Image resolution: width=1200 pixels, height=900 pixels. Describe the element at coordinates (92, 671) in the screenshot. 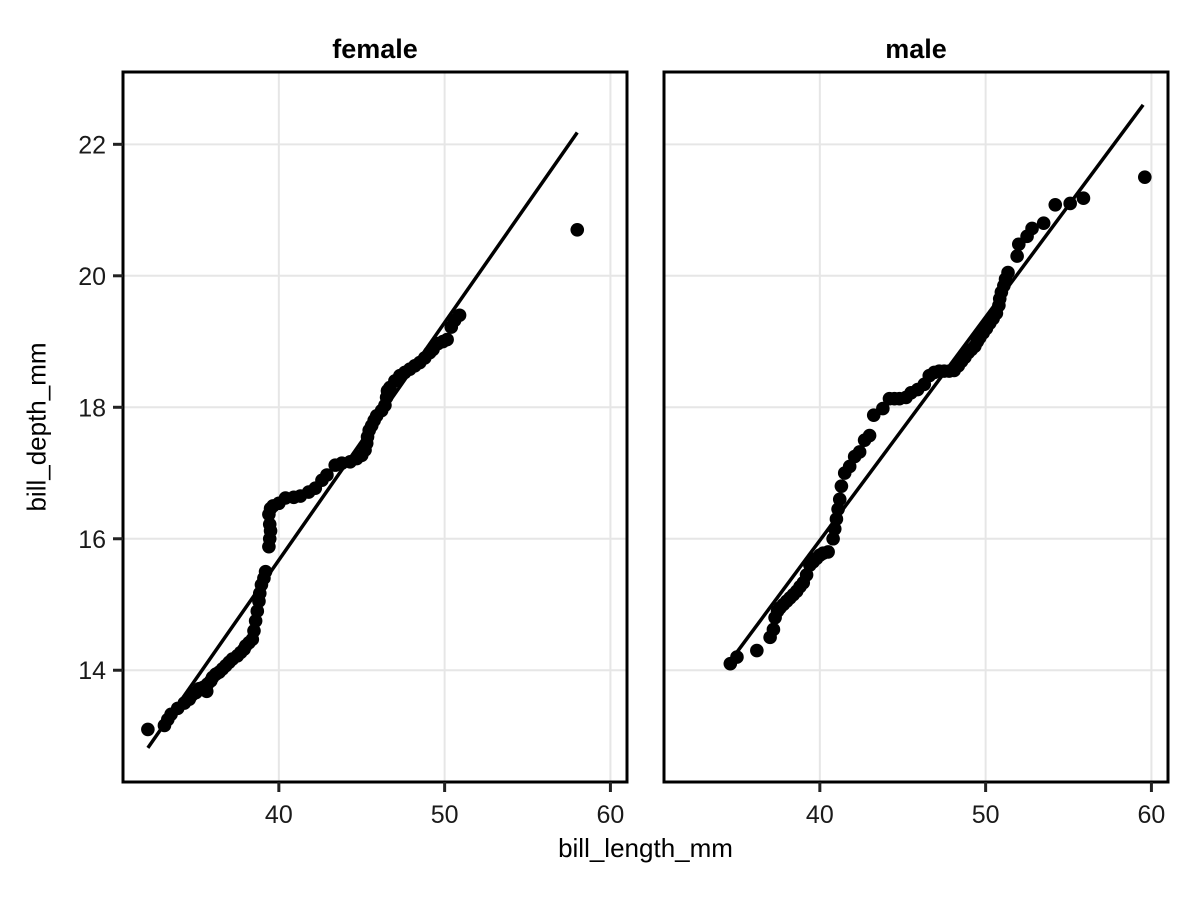

I see `y-tick-label: 14` at that location.